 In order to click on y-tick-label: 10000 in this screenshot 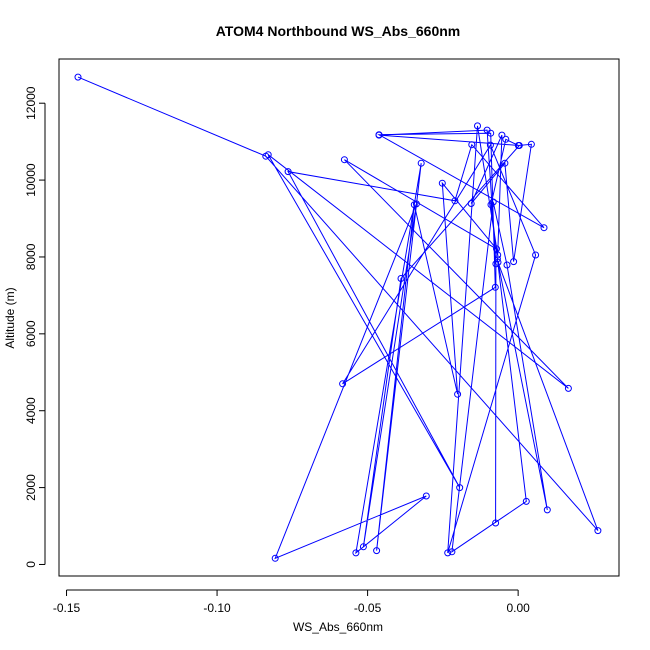, I will do `click(31, 180)`.